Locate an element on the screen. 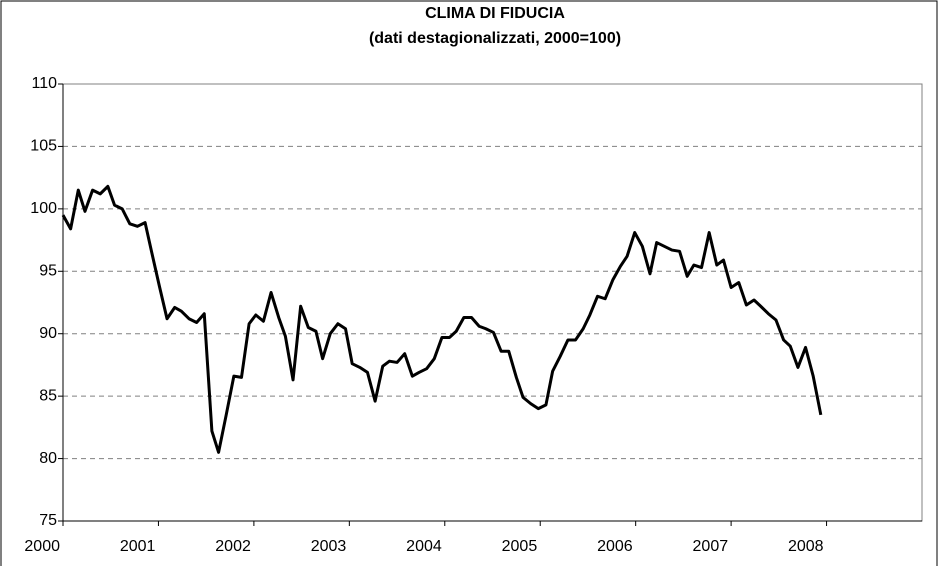  x-tick-label: 2004 is located at coordinates (424, 546).